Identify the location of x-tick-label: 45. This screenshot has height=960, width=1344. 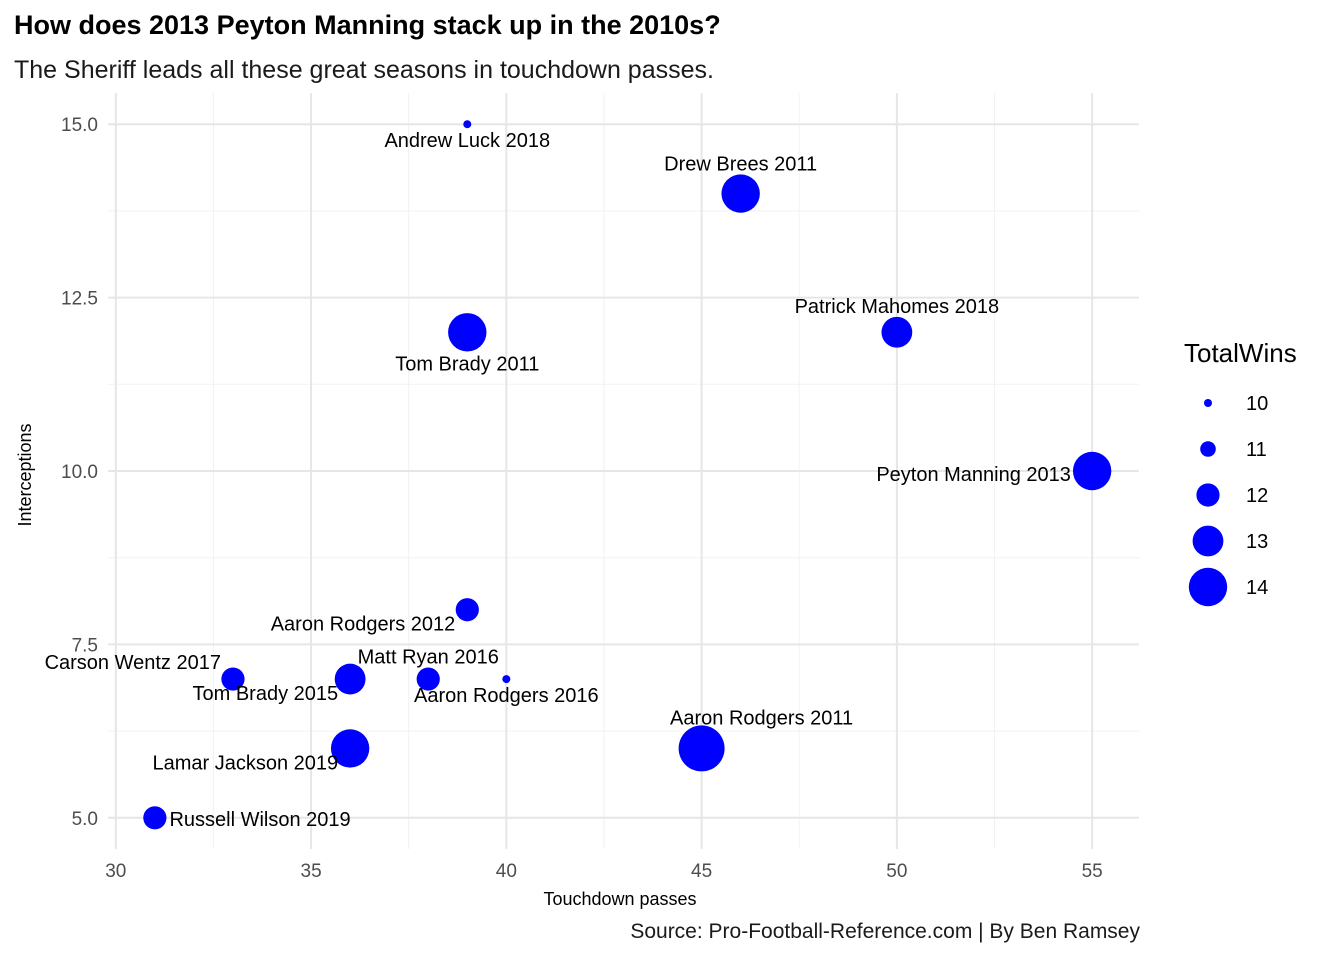
(701, 871).